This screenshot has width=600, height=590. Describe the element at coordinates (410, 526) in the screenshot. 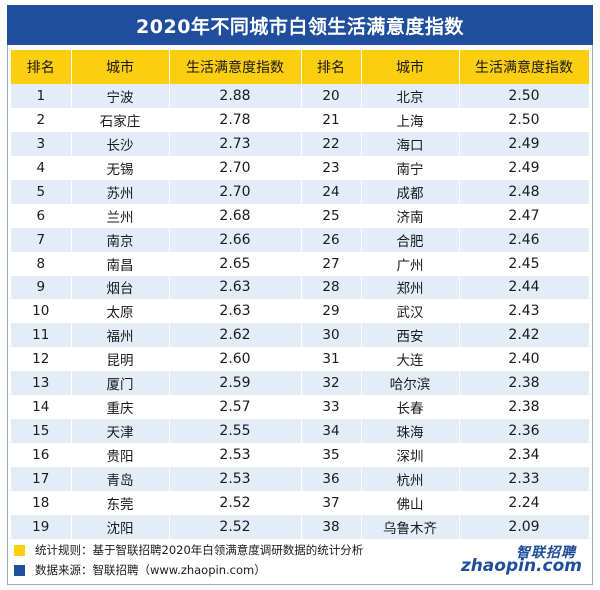

I see `cell-city-right: 乌鲁木齐` at that location.